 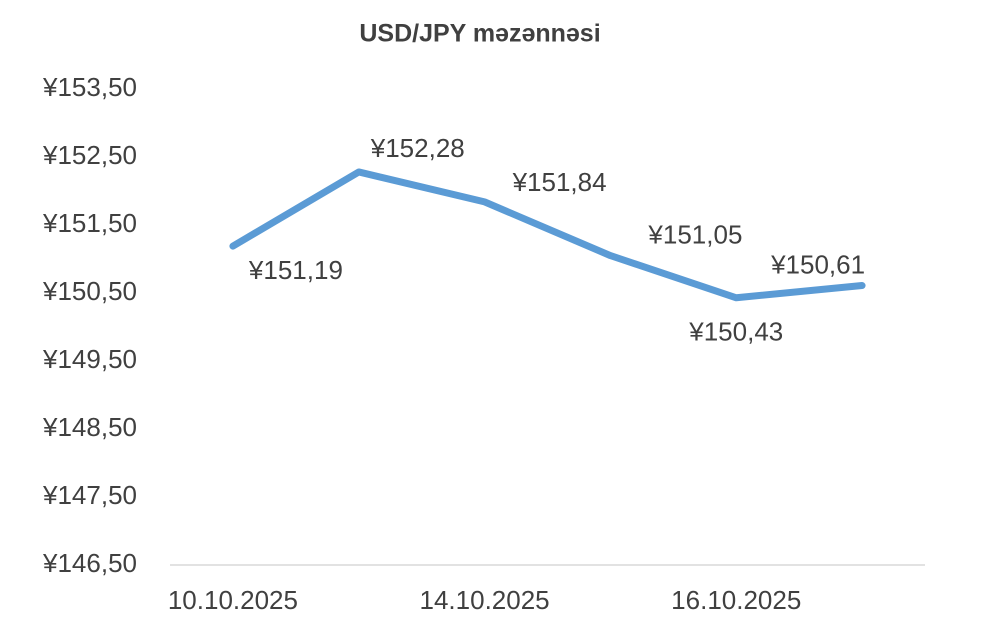 I want to click on data-label: ¥151,84, so click(x=559, y=182).